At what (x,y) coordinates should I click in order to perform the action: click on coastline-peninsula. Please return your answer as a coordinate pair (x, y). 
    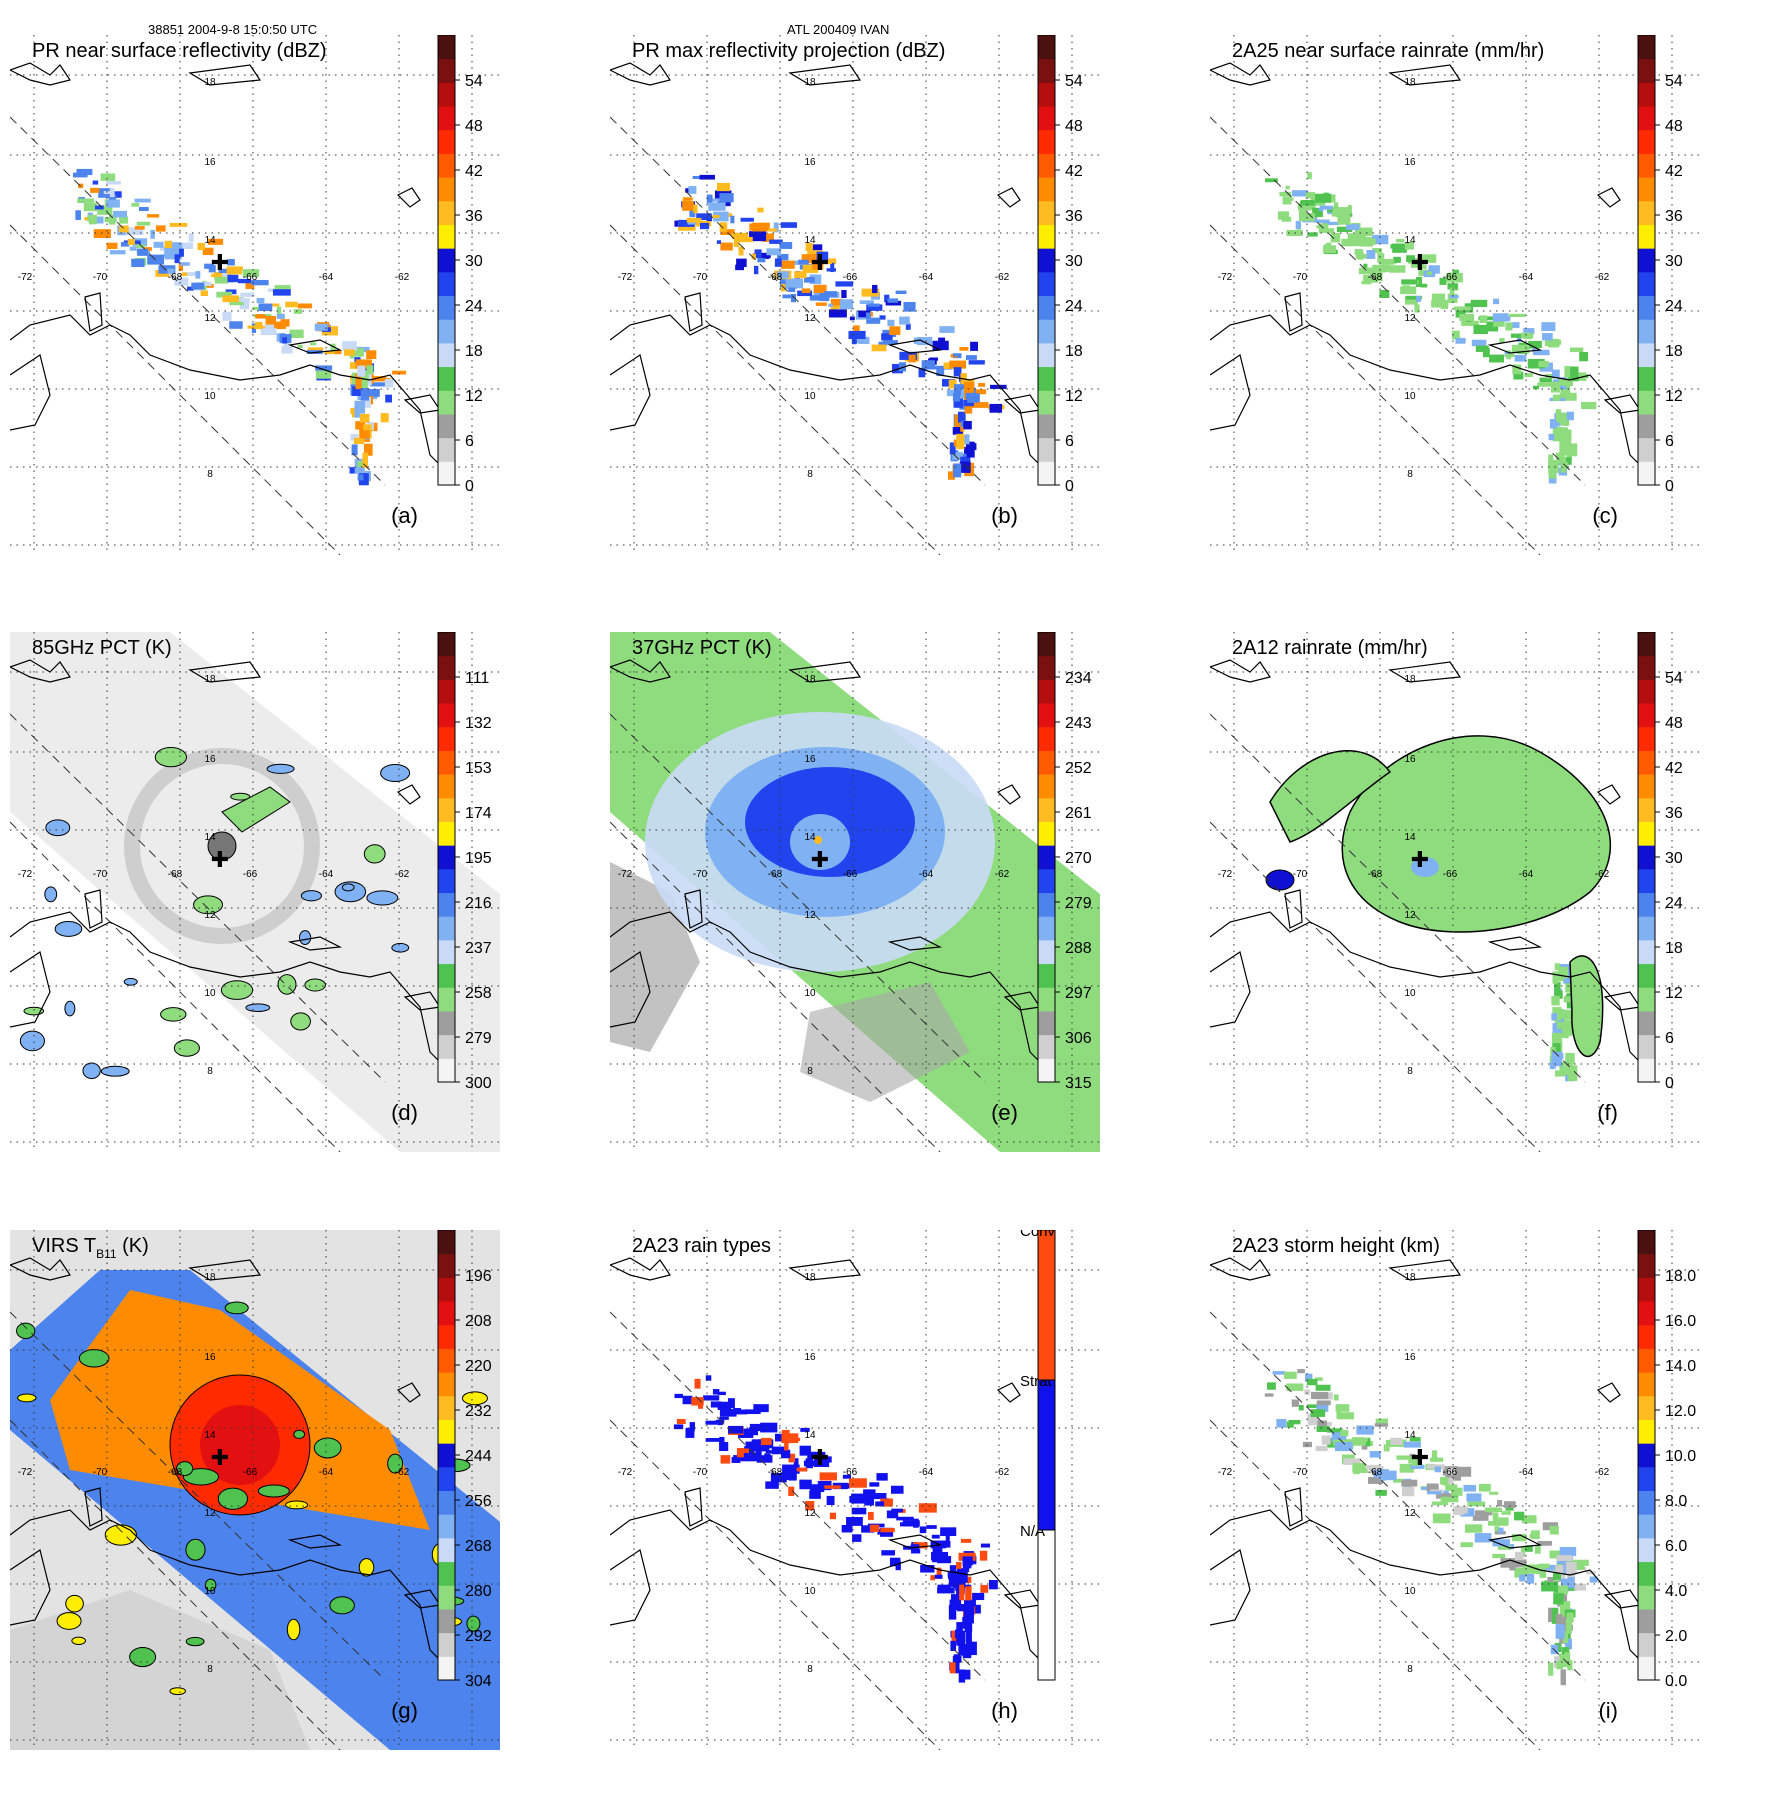
    Looking at the image, I should click on (1230, 392).